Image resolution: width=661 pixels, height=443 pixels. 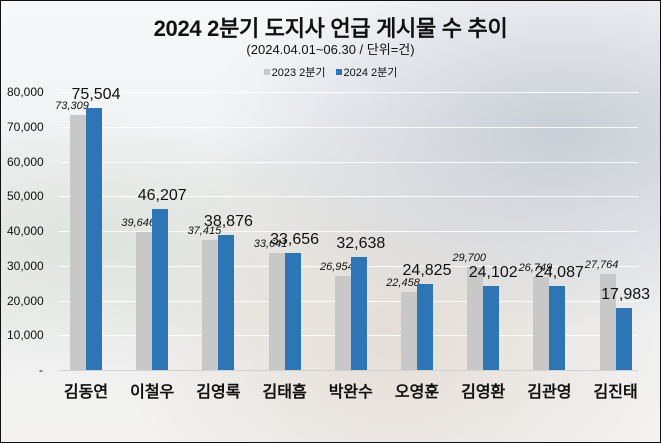 I want to click on category-label: 오영훈, so click(x=417, y=392).